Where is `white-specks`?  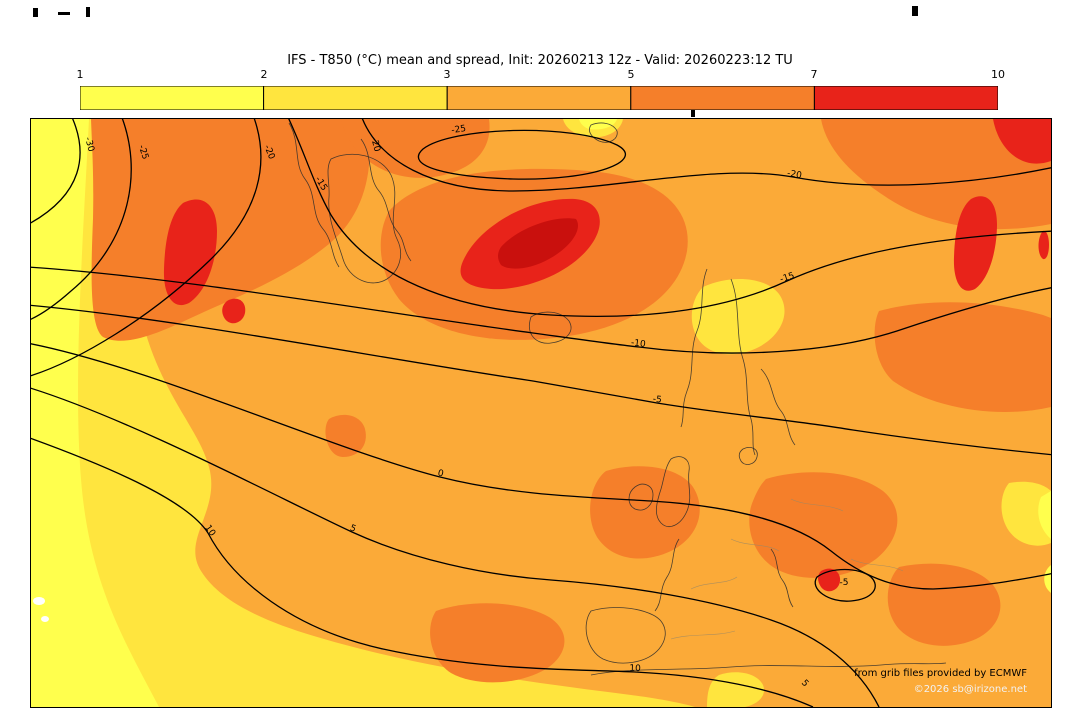 white-specks is located at coordinates (41, 609).